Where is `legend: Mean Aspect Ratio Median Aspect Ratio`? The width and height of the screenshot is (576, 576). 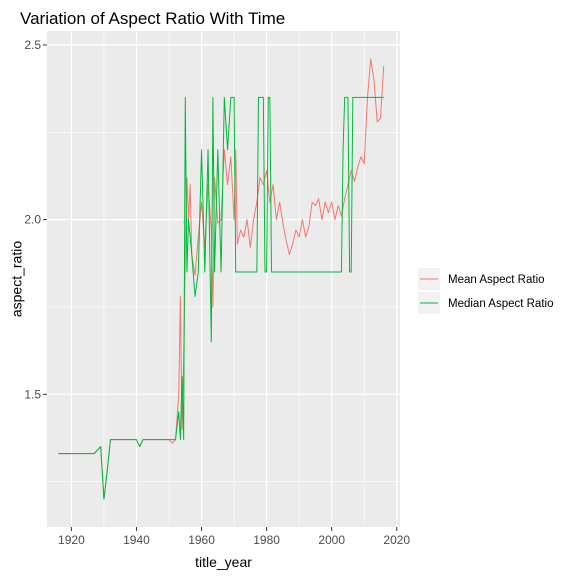
legend: Mean Aspect Ratio Median Aspect Ratio is located at coordinates (485, 291).